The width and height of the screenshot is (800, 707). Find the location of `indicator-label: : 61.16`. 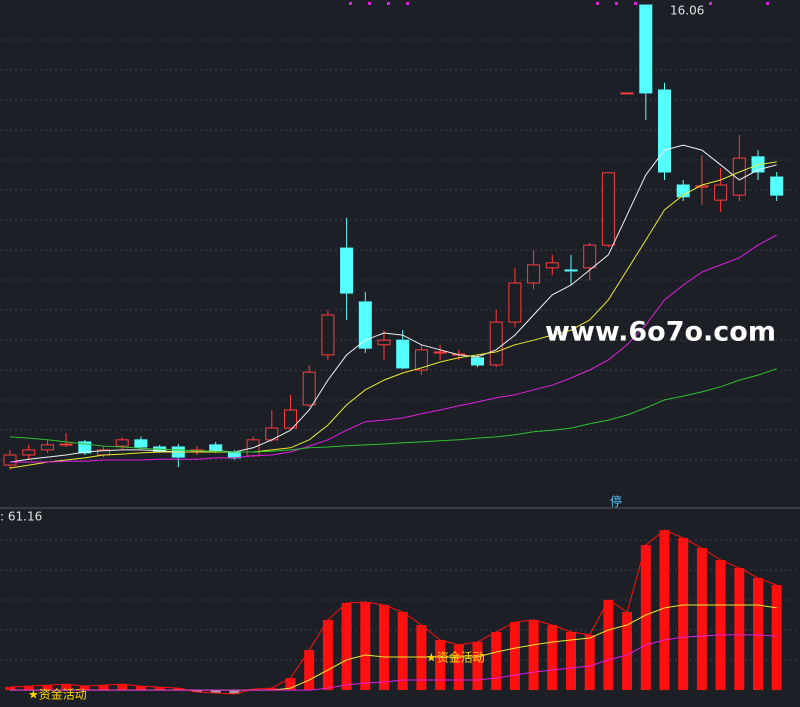

indicator-label: : 61.16 is located at coordinates (21, 517).